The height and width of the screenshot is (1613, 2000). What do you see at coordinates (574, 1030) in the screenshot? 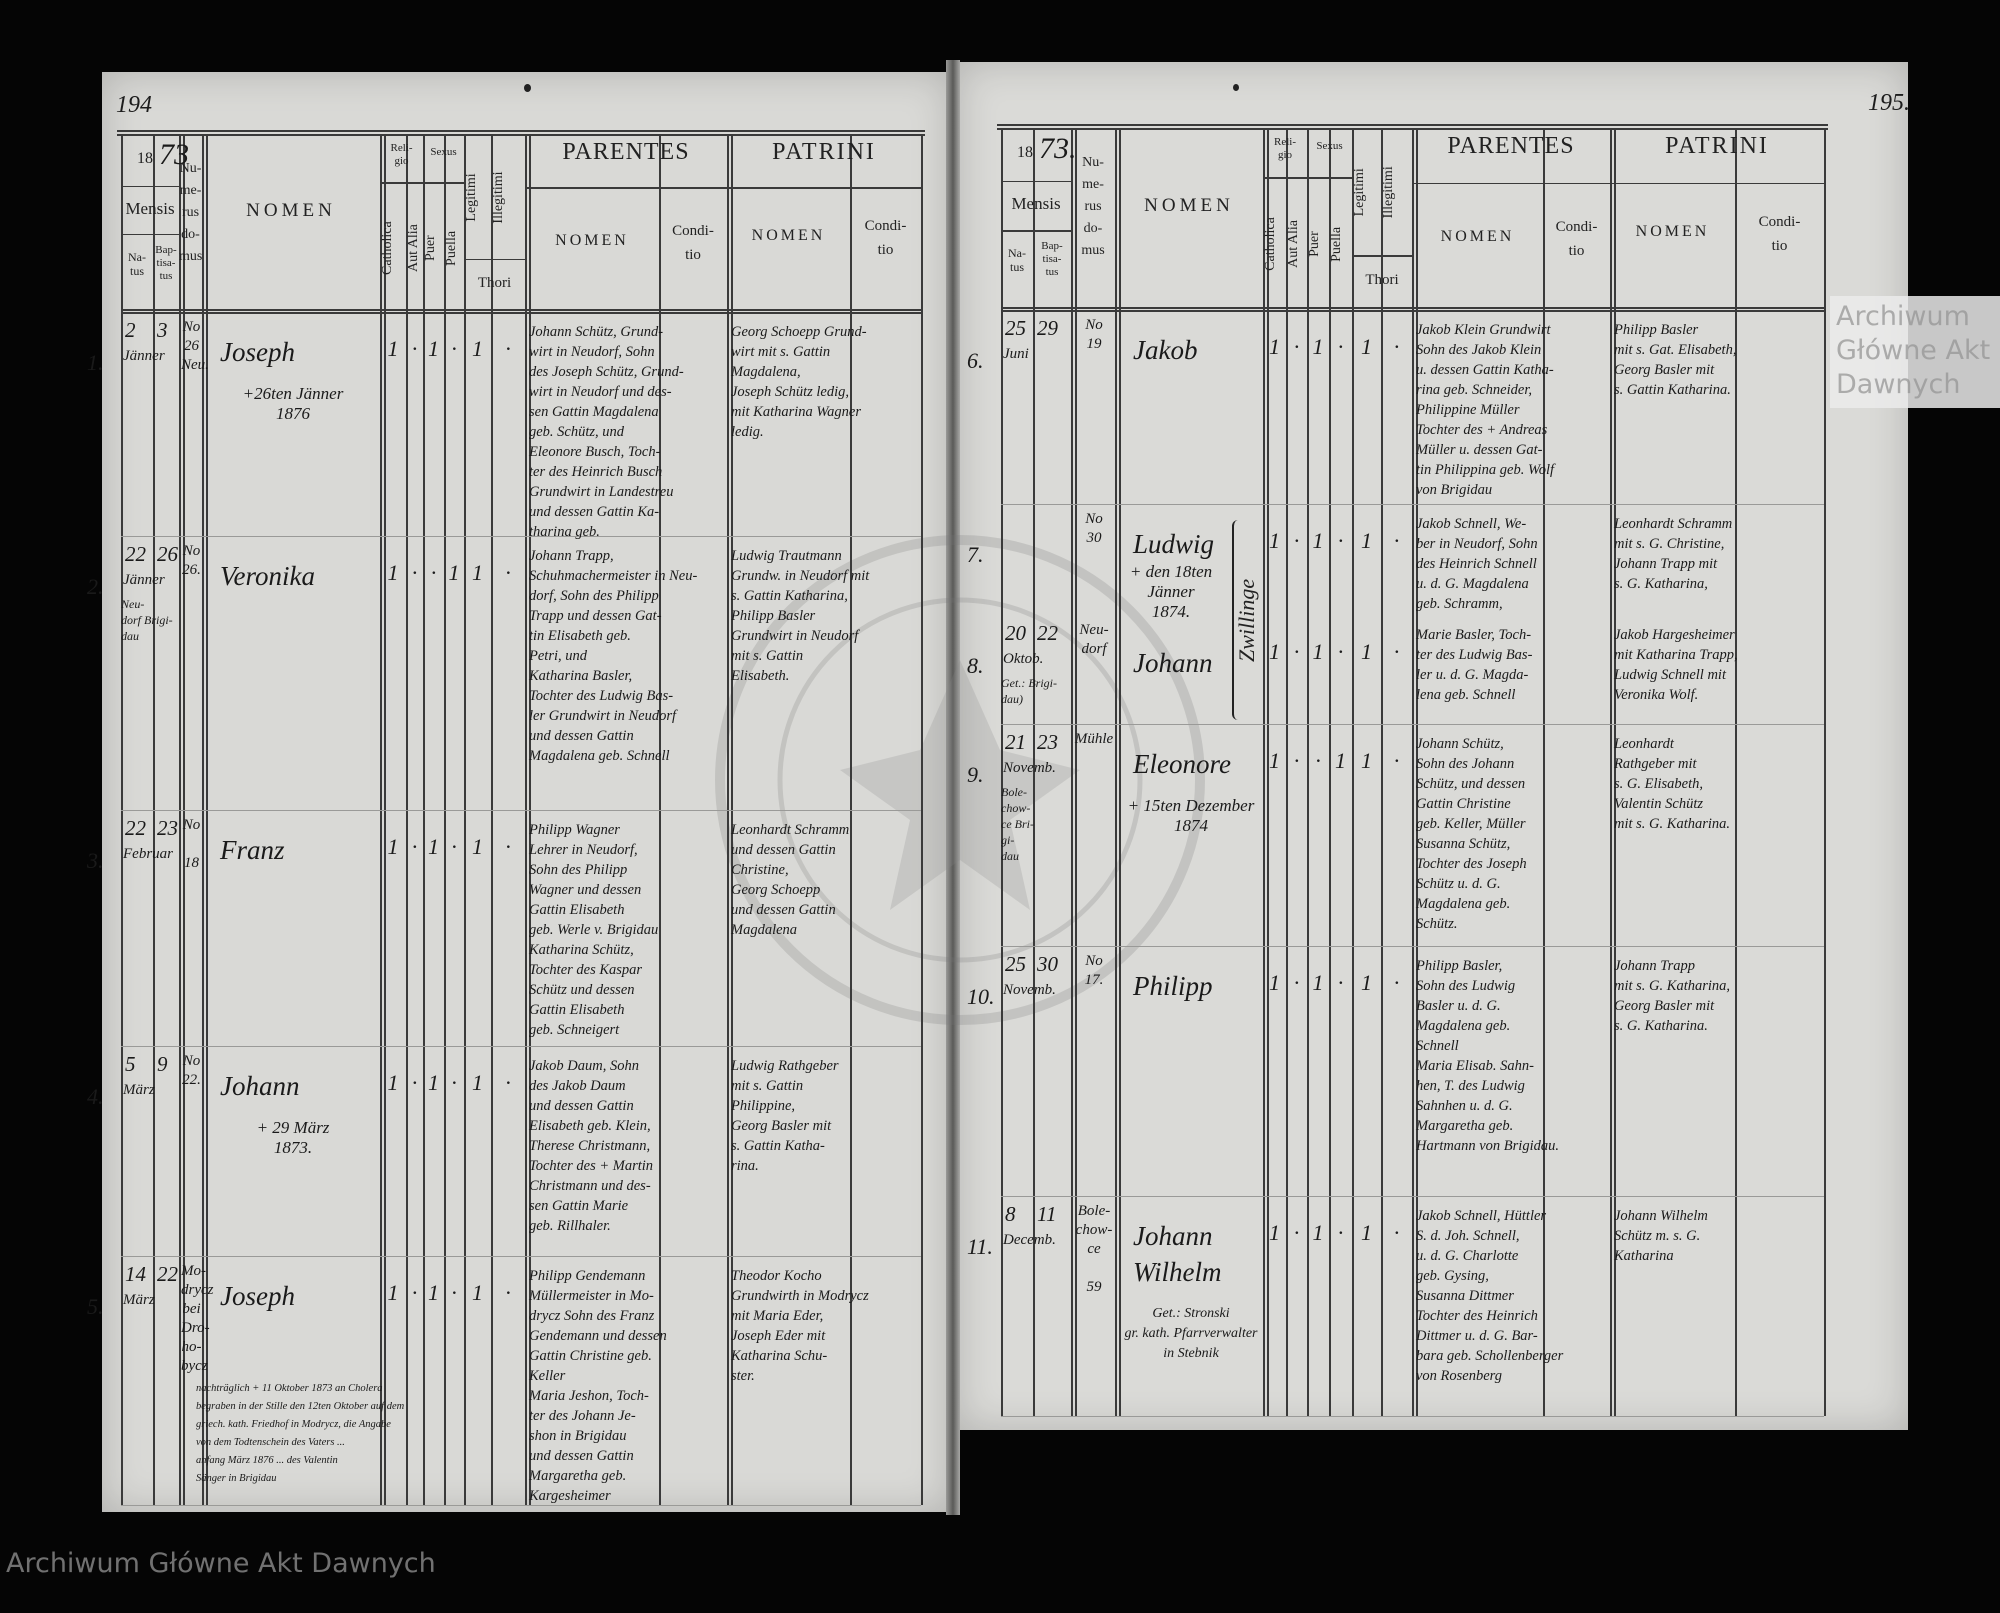
I see `parentes-line: geb. Schneigert` at bounding box center [574, 1030].